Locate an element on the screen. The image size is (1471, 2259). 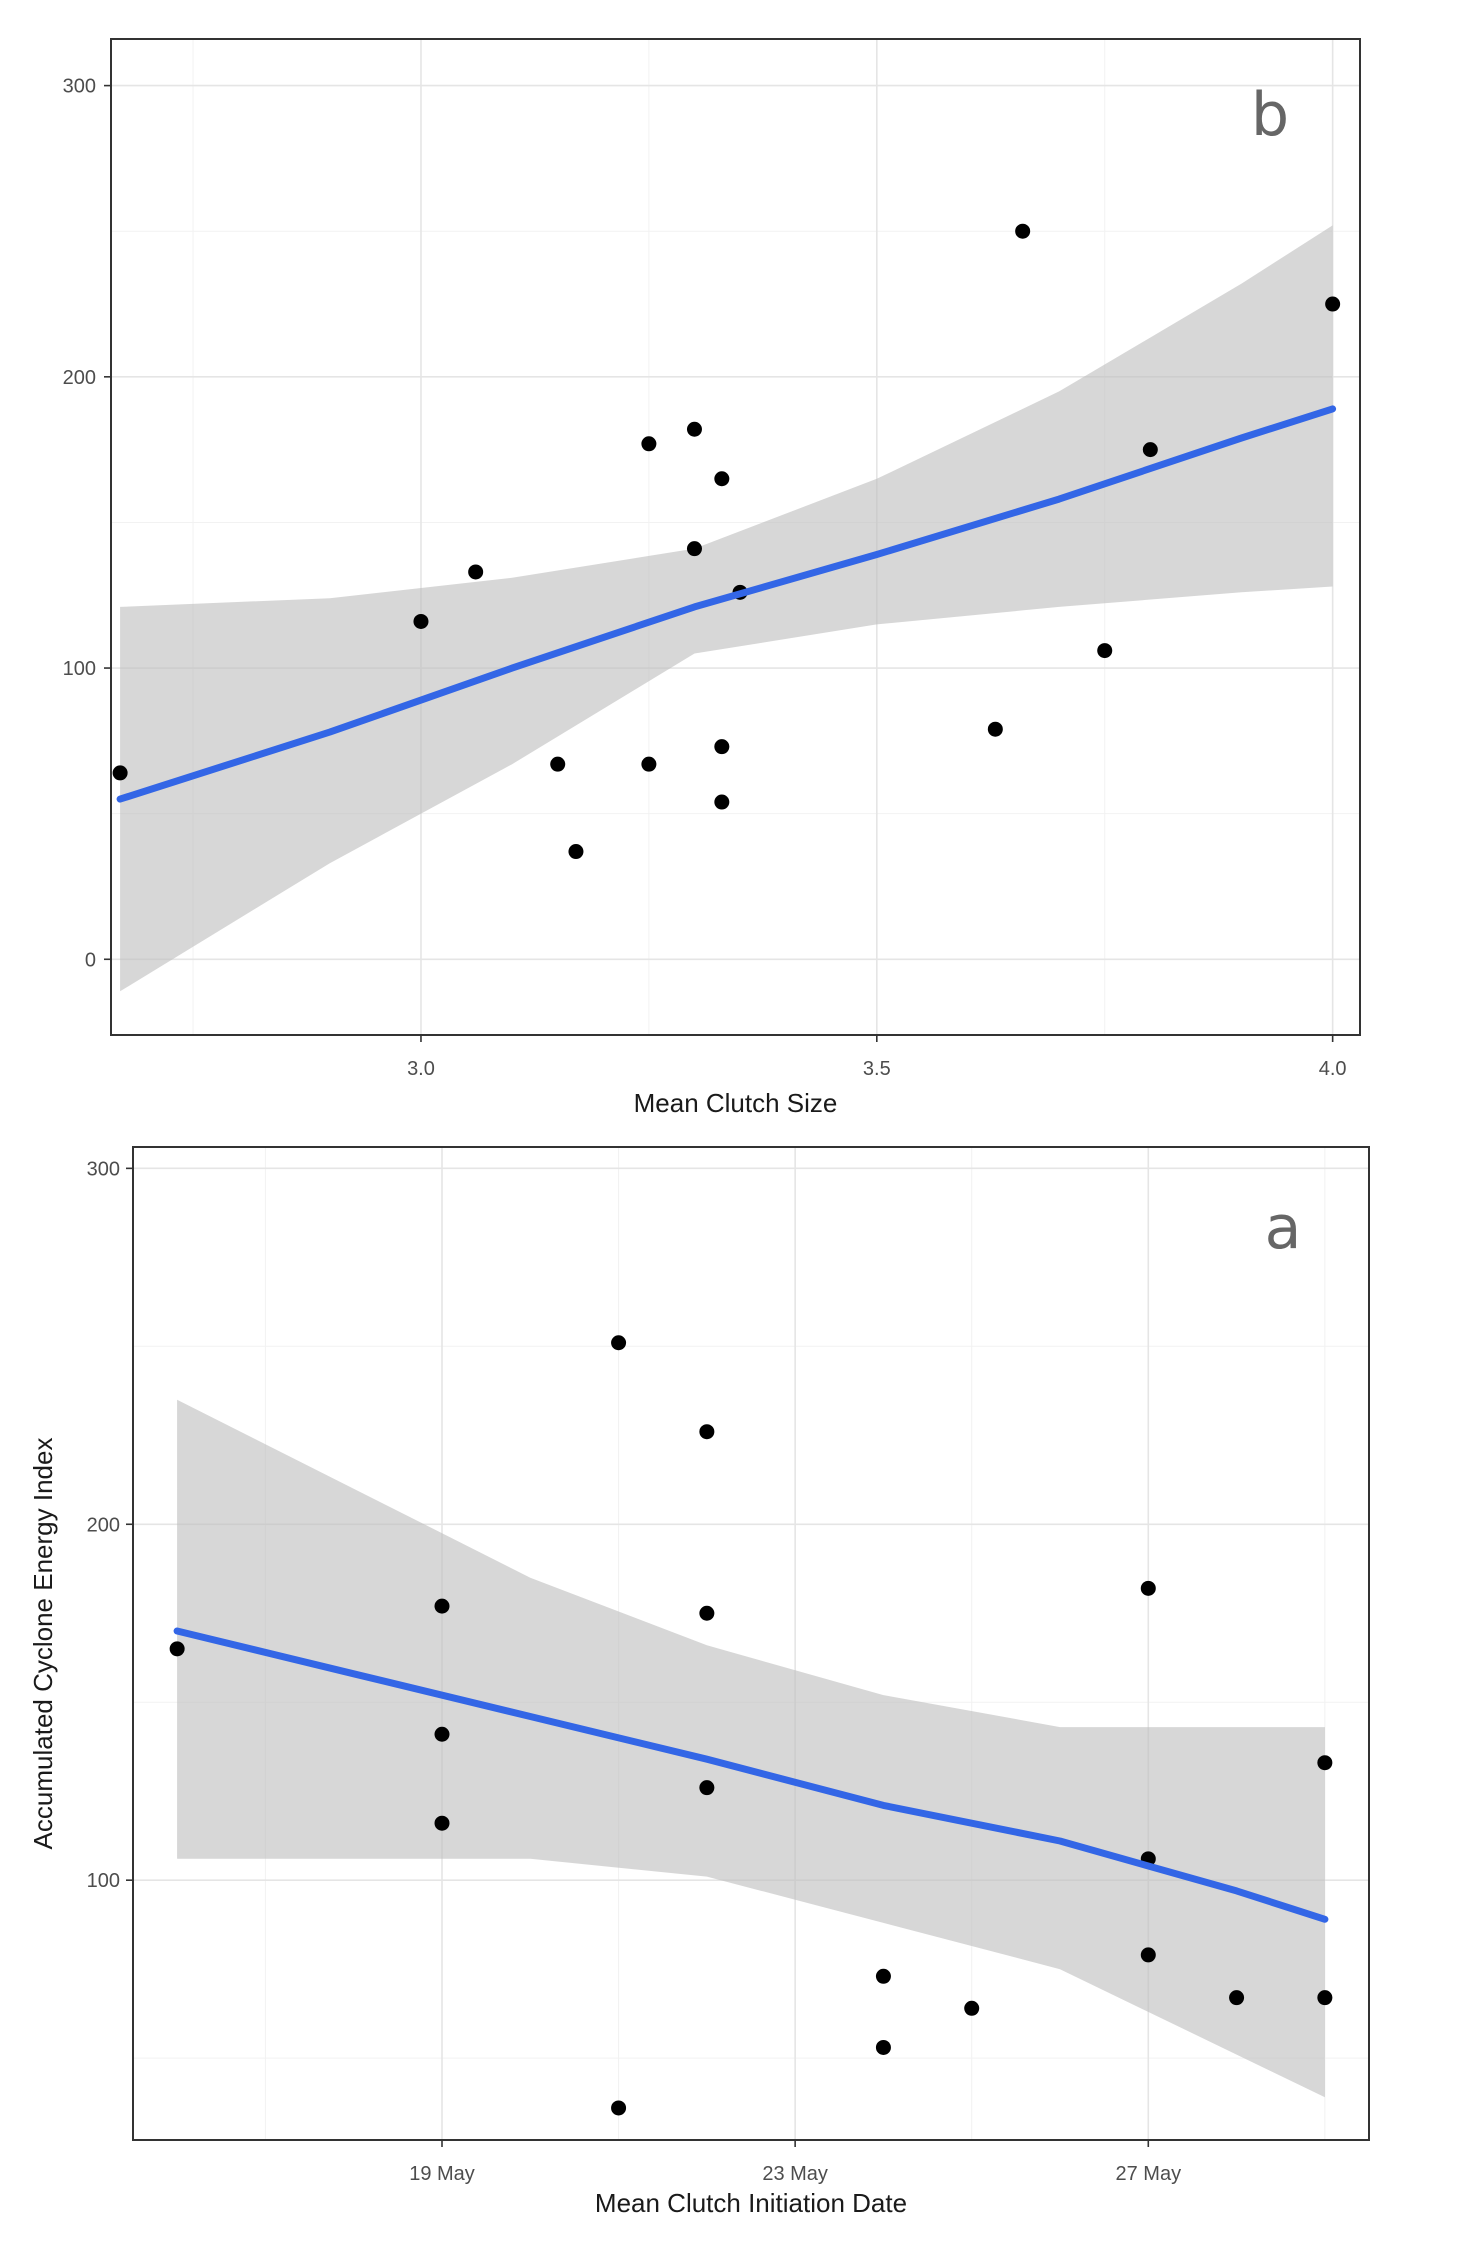
x-tick-label: 3.0 is located at coordinates (421, 1069).